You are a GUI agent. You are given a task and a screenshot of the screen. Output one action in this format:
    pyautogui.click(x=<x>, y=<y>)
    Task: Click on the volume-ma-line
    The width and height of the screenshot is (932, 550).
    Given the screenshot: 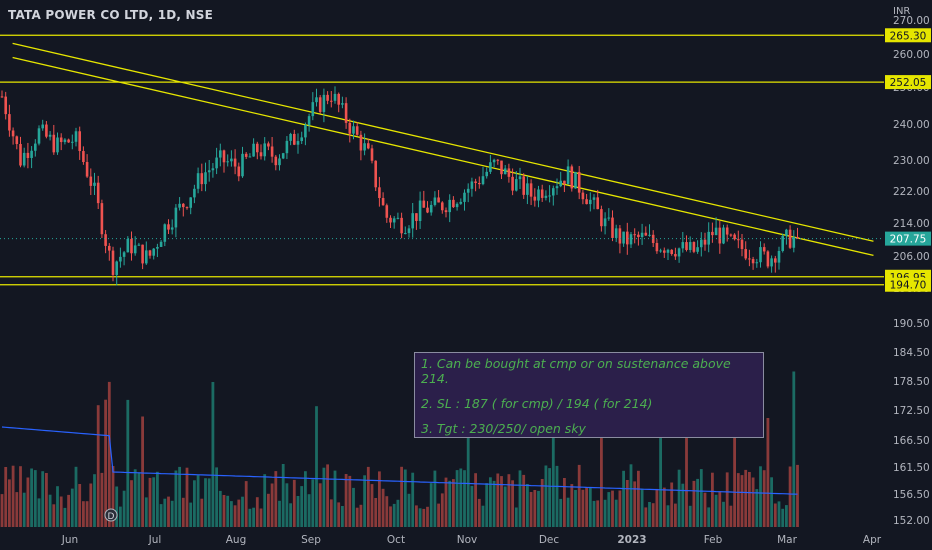 What is the action you would take?
    pyautogui.click(x=399, y=460)
    